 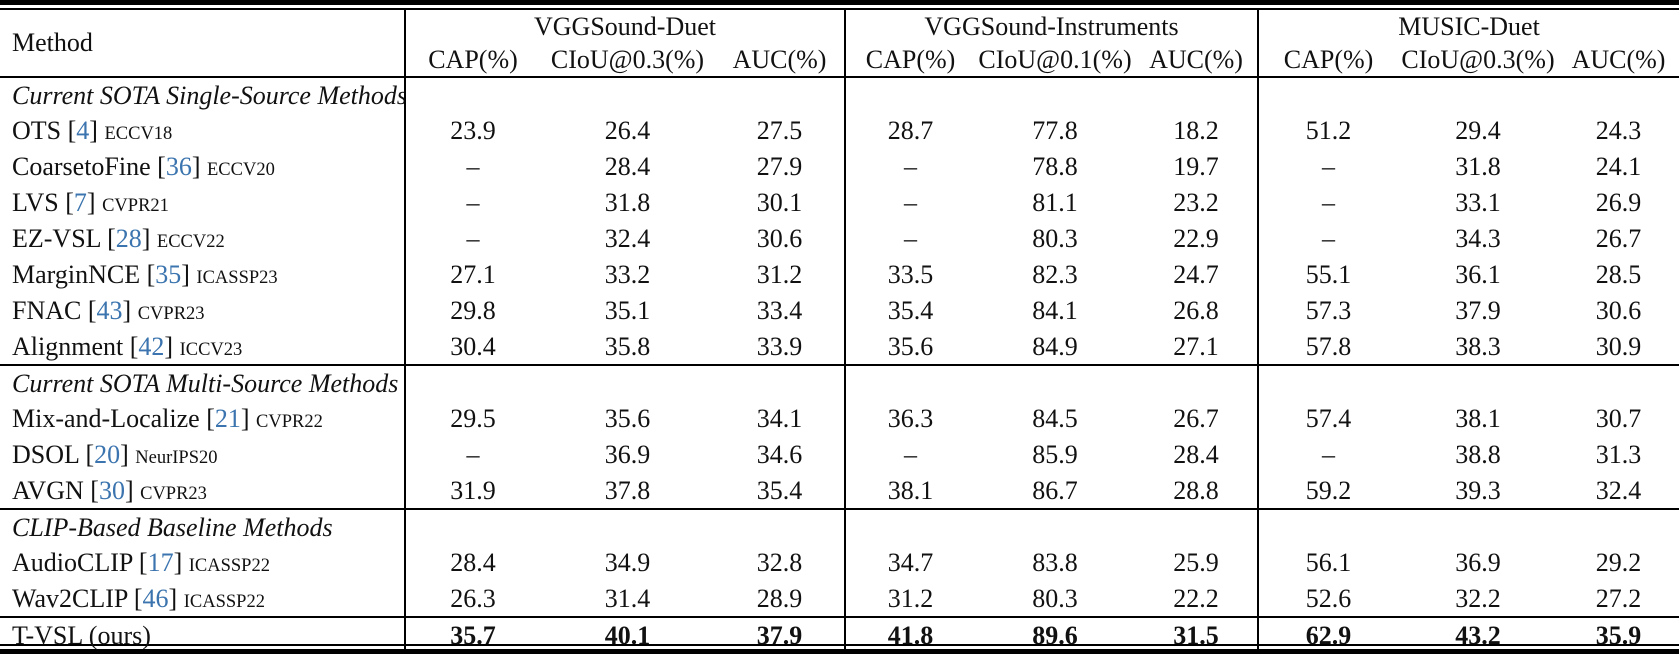 I want to click on value-cell: 56.1, so click(x=1328, y=563).